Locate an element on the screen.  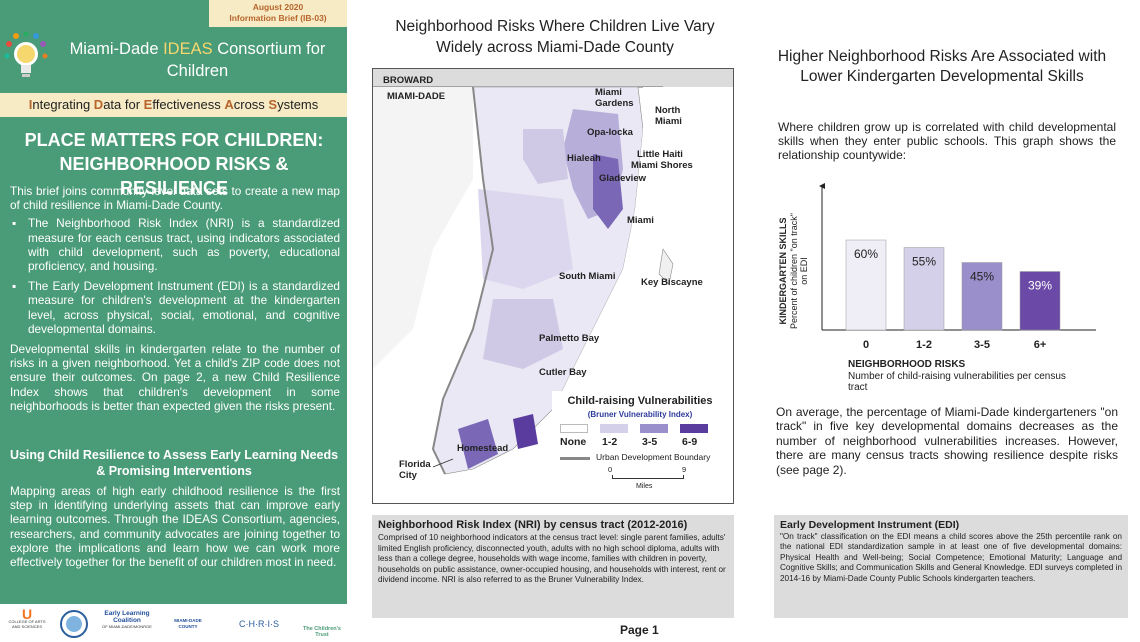
brief-tag: August 2020 Information Brief (IB-03) is located at coordinates (278, 13).